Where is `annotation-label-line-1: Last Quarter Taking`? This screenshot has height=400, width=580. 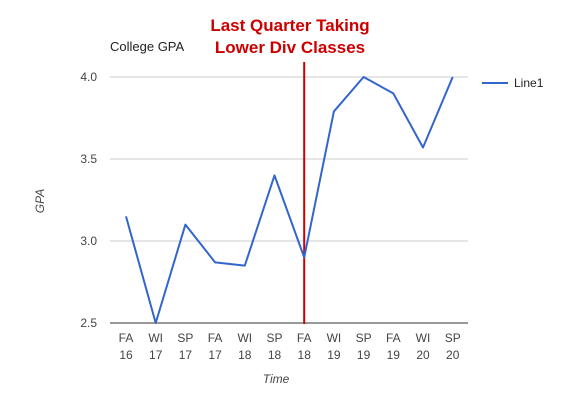
annotation-label-line-1: Last Quarter Taking is located at coordinates (290, 25).